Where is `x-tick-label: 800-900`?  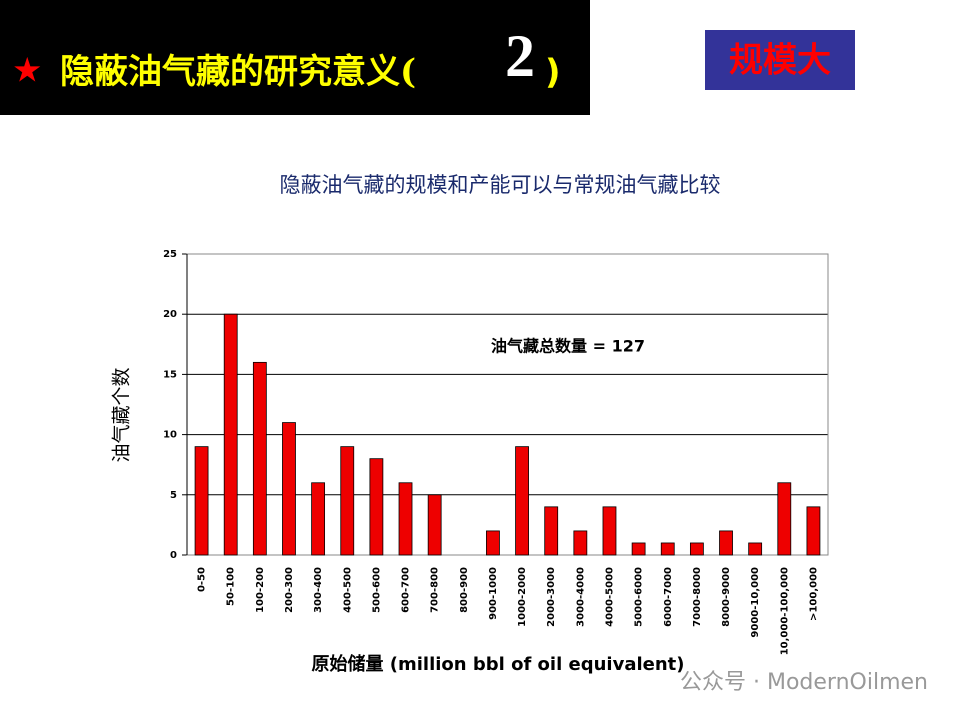 x-tick-label: 800-900 is located at coordinates (464, 590).